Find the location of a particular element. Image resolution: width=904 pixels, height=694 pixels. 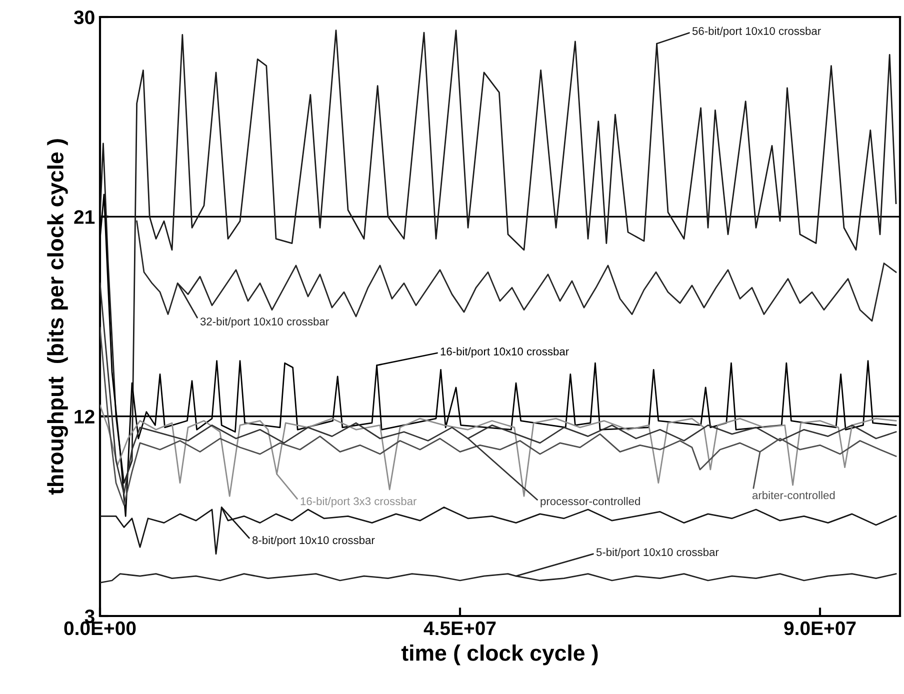

y-tick-label: 12 is located at coordinates (84, 417).